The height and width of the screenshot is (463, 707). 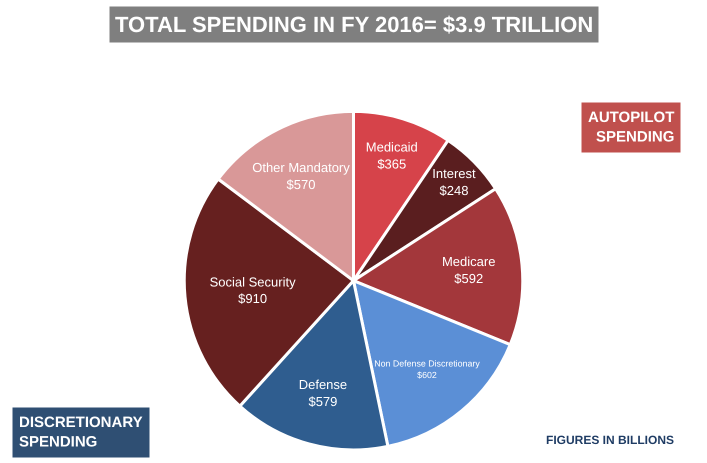 I want to click on slice-label: Medicare, so click(x=469, y=261).